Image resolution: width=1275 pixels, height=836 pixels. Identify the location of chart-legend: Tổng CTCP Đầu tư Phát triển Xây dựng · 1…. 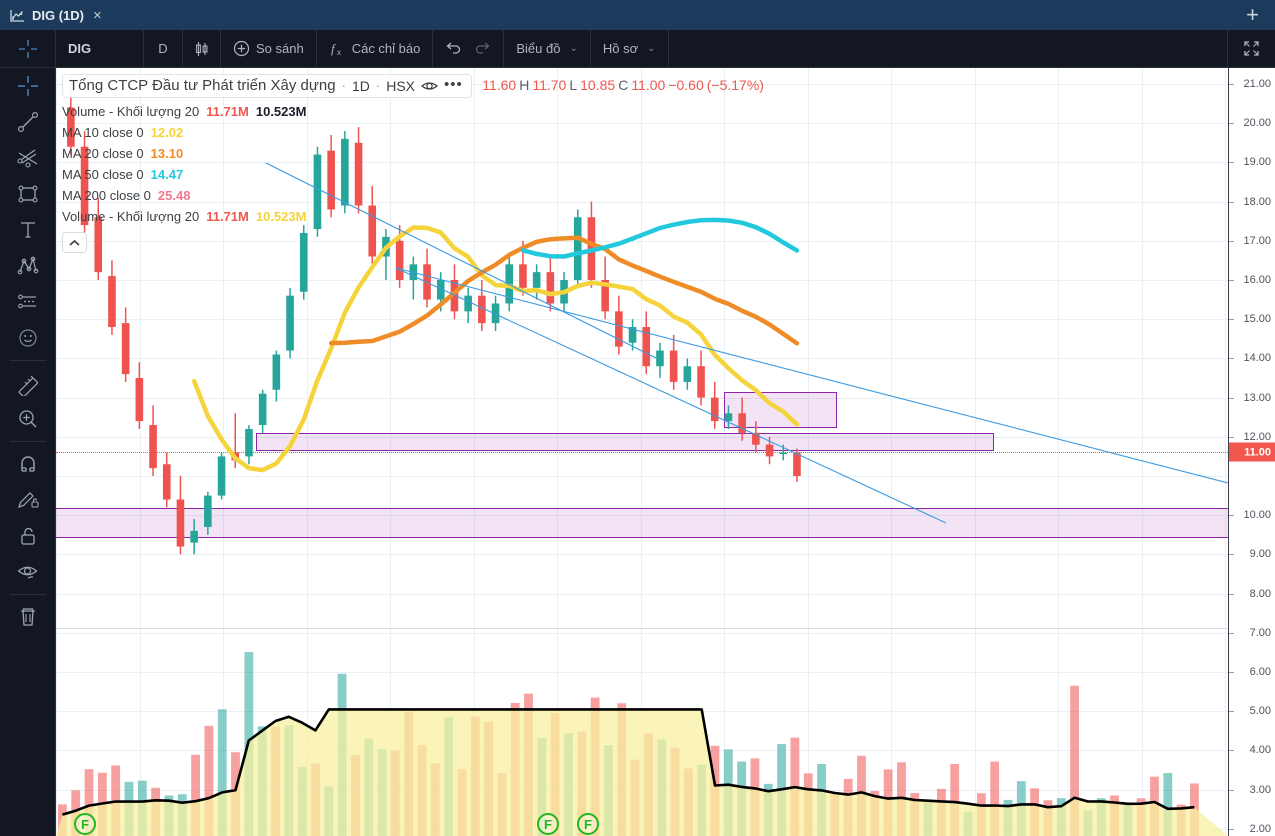
(413, 163).